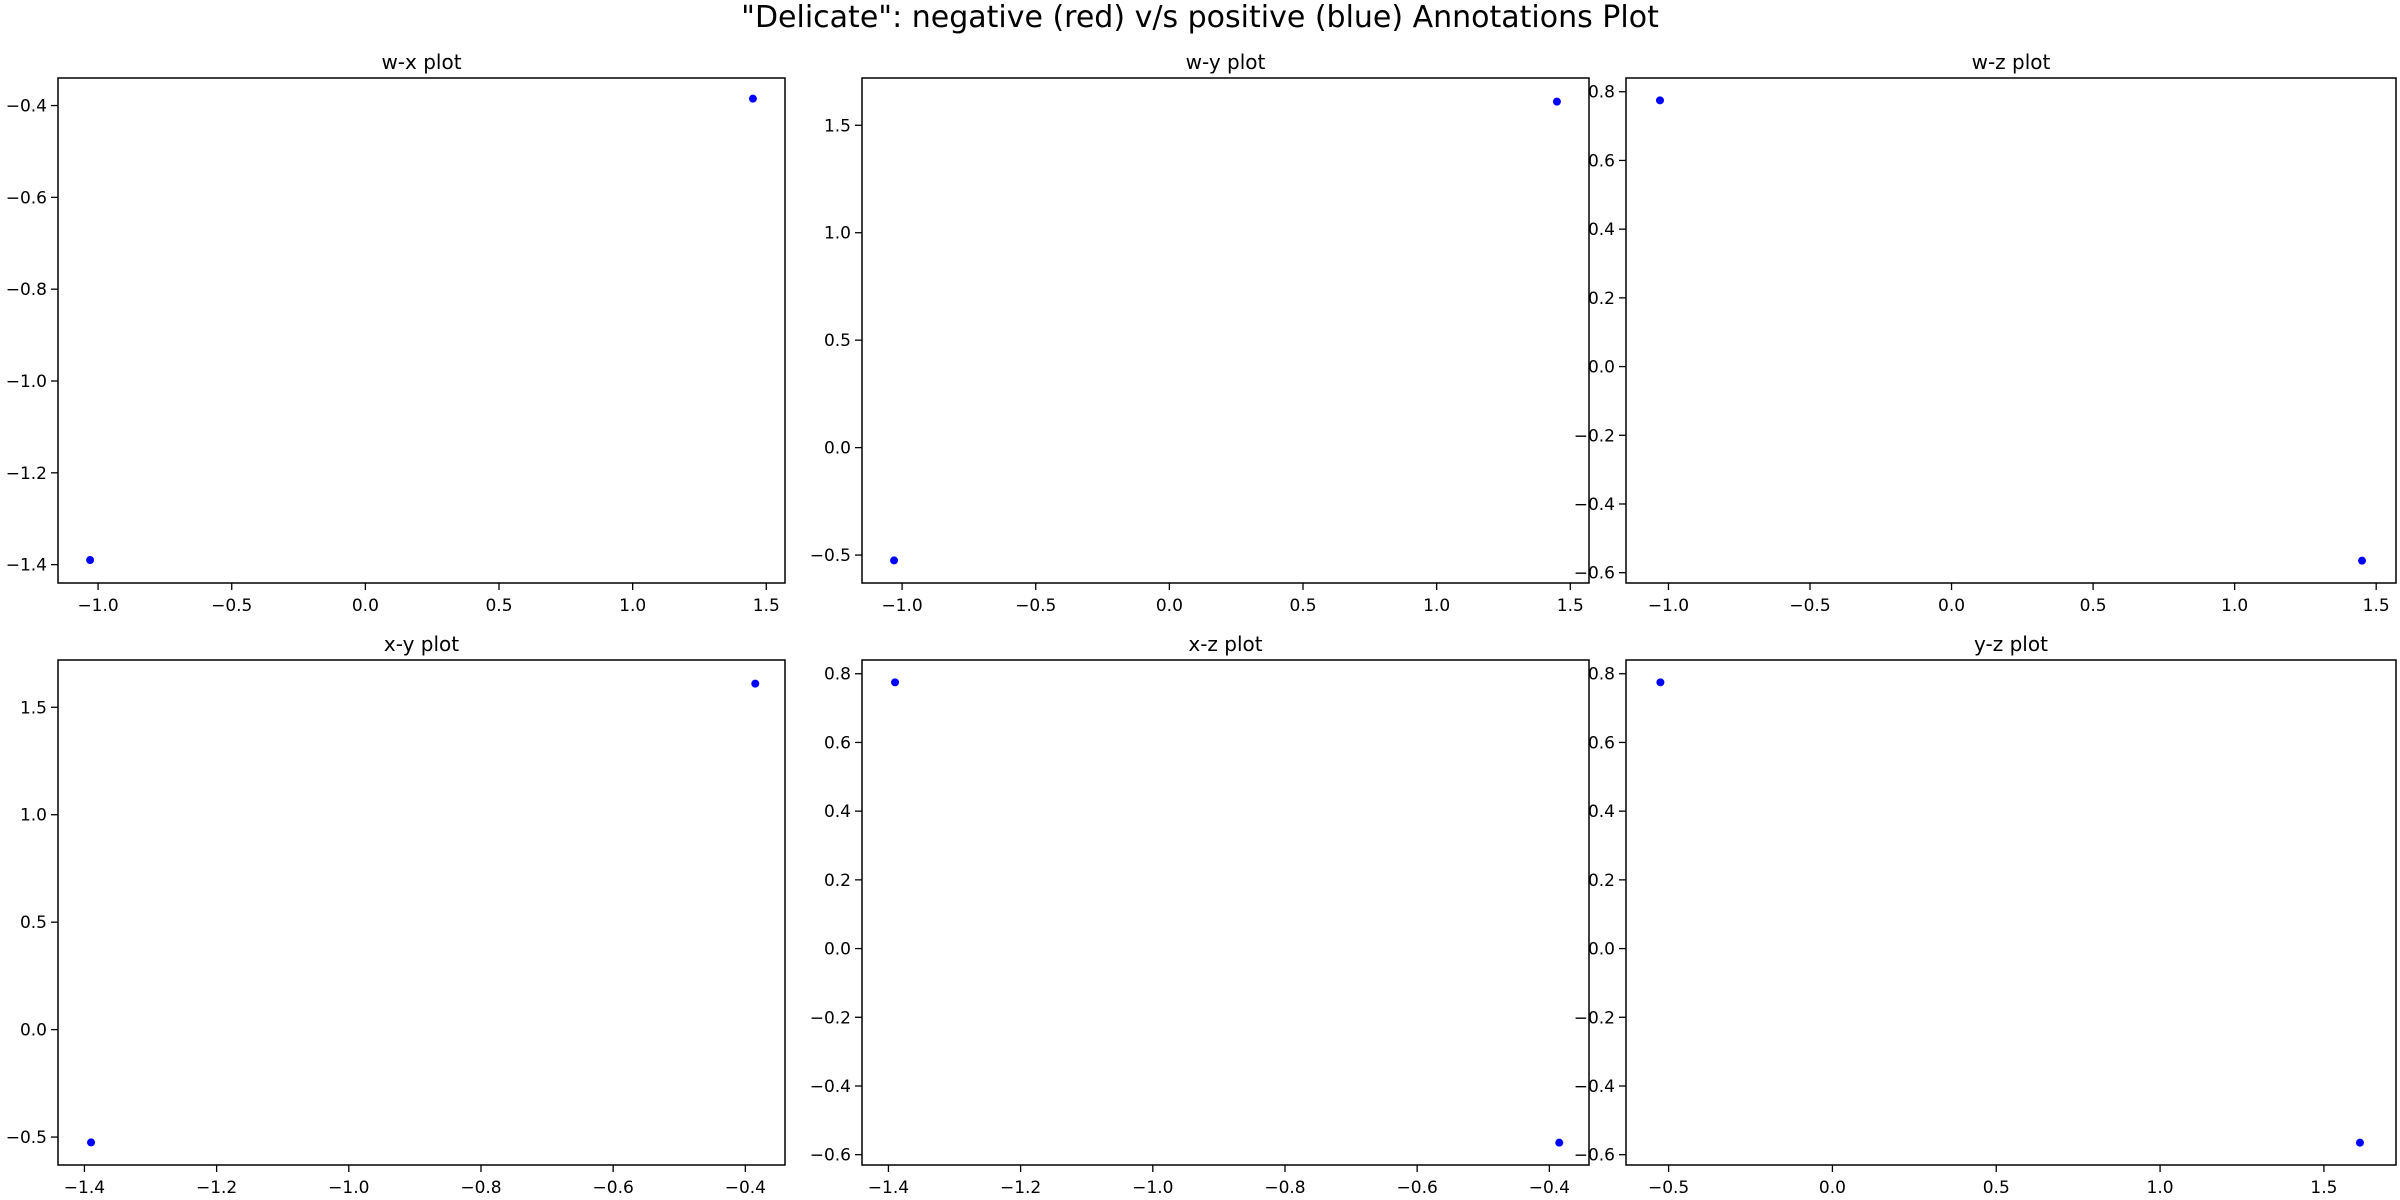  Describe the element at coordinates (26, 474) in the screenshot. I see `y-tick-label: −1.2` at that location.